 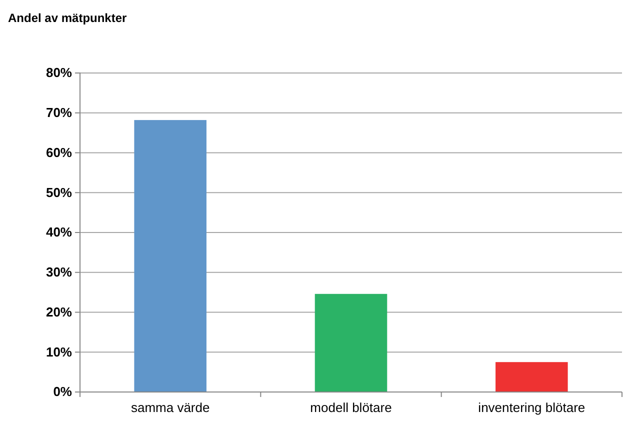 I want to click on y-tick-label: 60%, so click(x=59, y=152).